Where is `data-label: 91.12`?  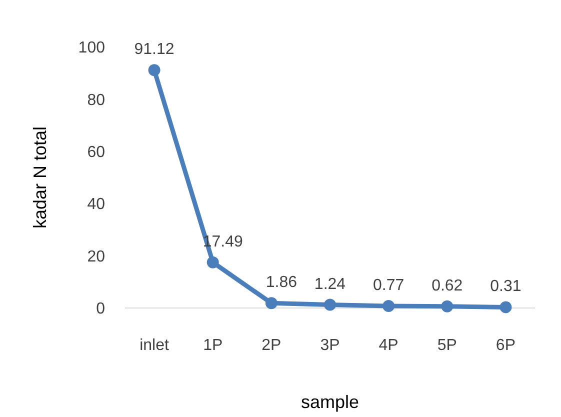
data-label: 91.12 is located at coordinates (154, 49).